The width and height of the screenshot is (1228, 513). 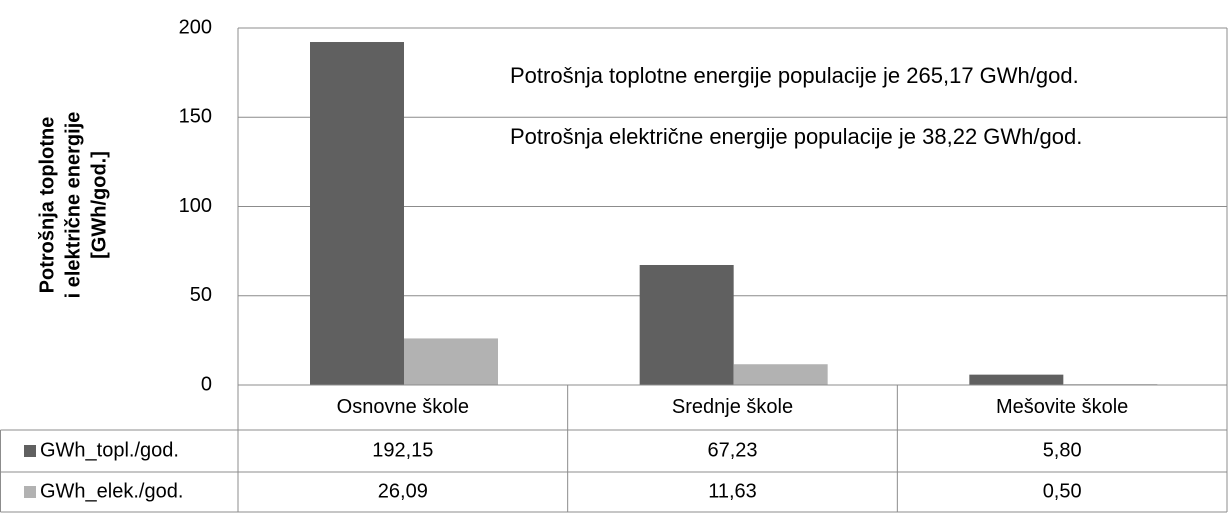 What do you see at coordinates (47, 205) in the screenshot?
I see `y-axis-label: Potrošnja toplotne` at bounding box center [47, 205].